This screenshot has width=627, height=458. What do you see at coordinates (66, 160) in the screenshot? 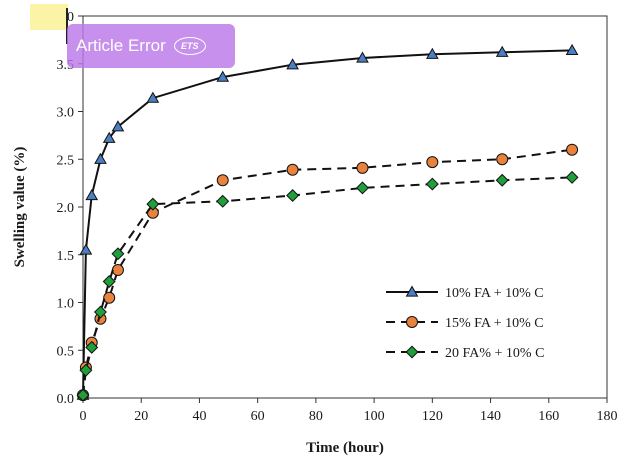
I see `y-tick-label: 2.5` at bounding box center [66, 160].